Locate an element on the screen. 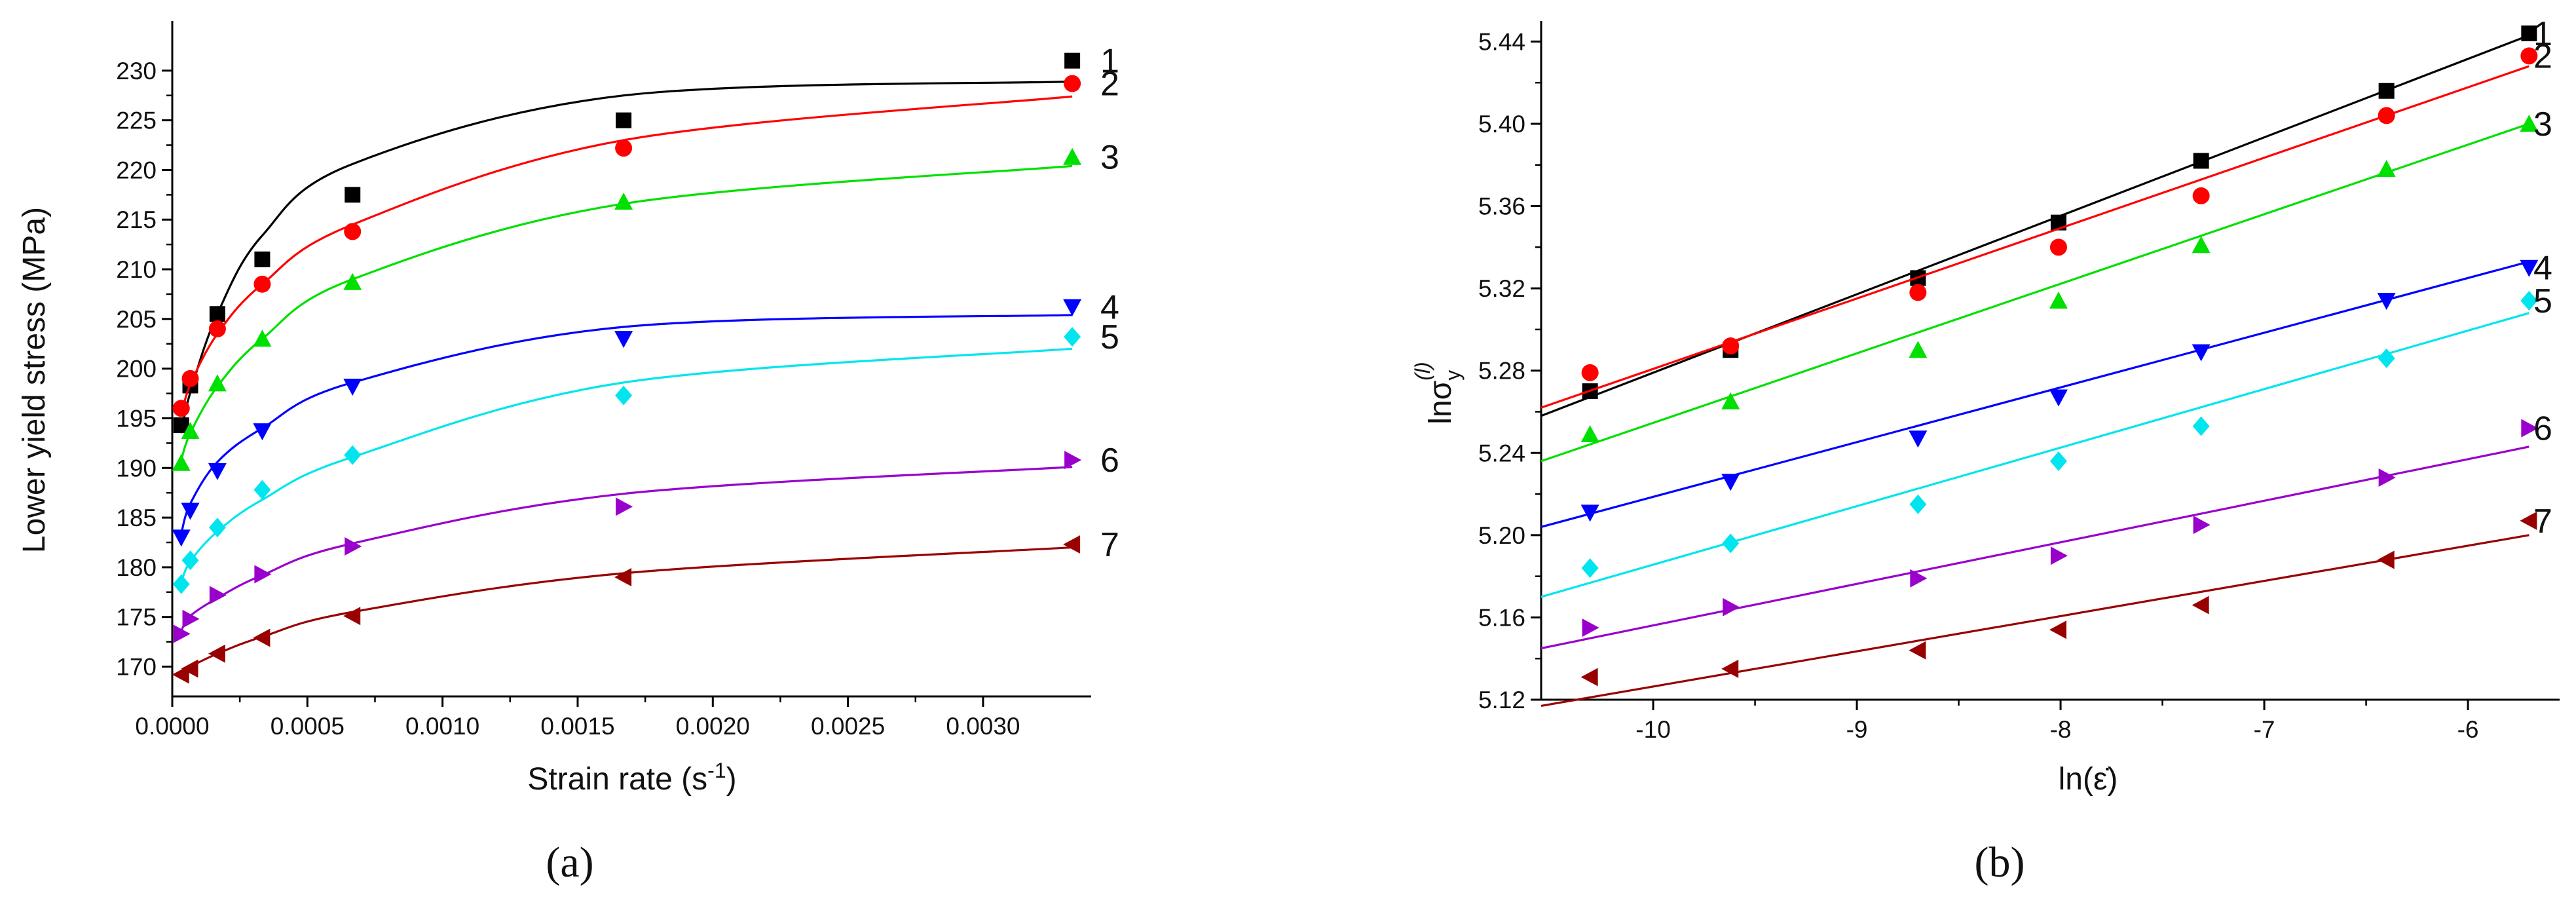 This screenshot has height=910, width=2576. y-tick-label: 5.32 is located at coordinates (1501, 288).